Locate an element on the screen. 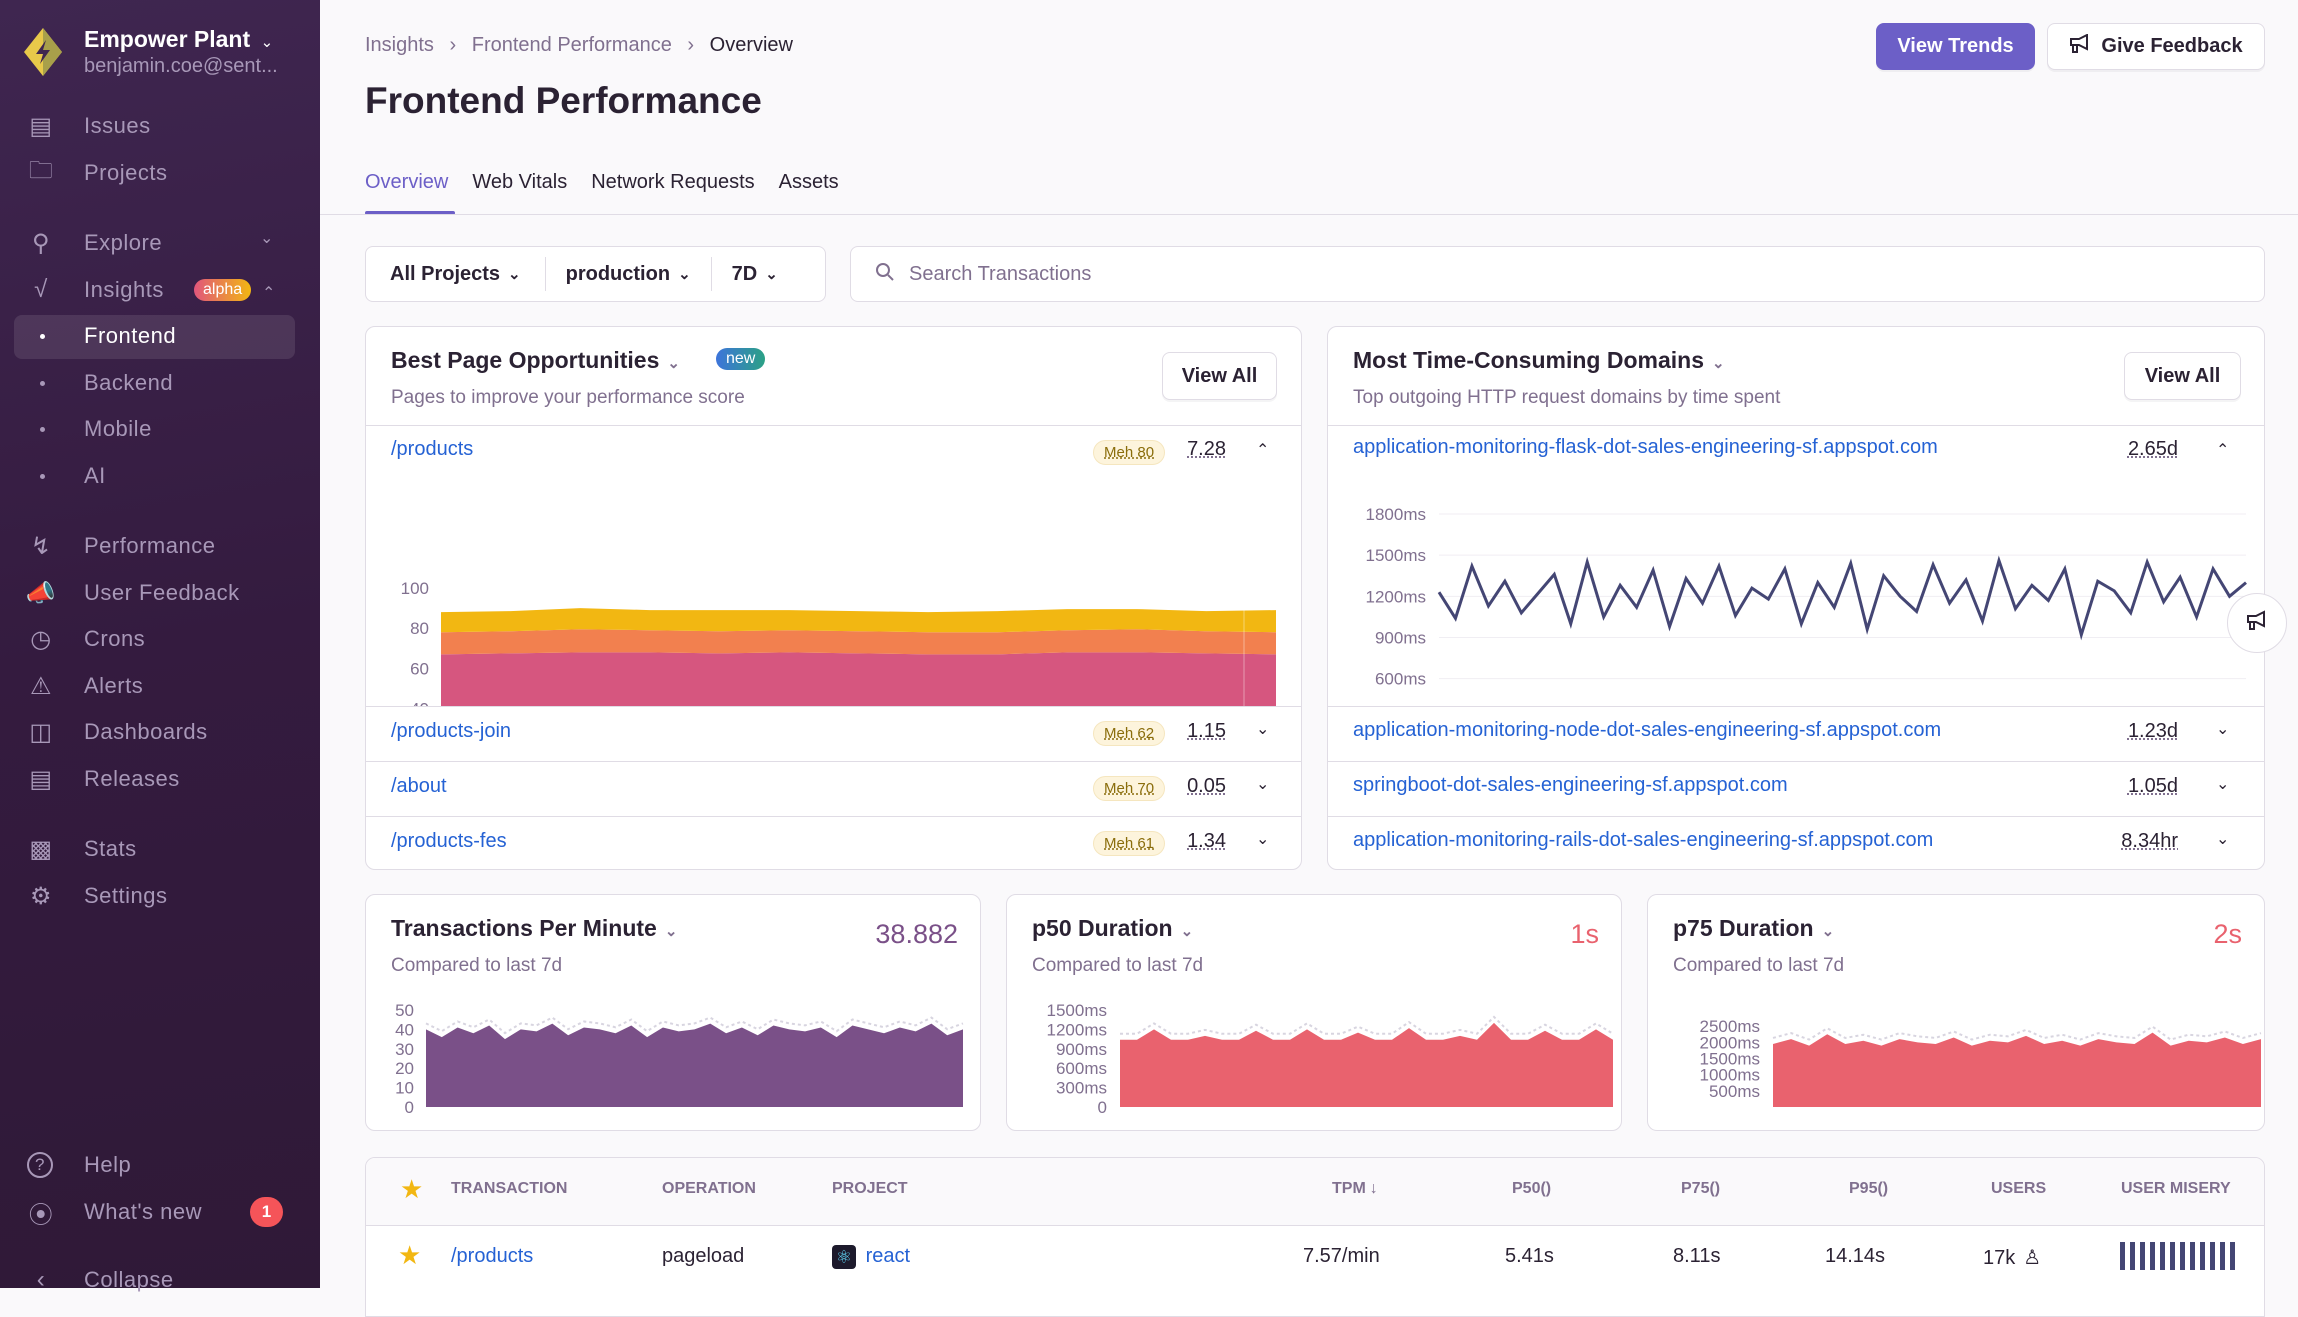 The height and width of the screenshot is (1317, 2298). sidebar-item-label: Collapse is located at coordinates (129, 1279).